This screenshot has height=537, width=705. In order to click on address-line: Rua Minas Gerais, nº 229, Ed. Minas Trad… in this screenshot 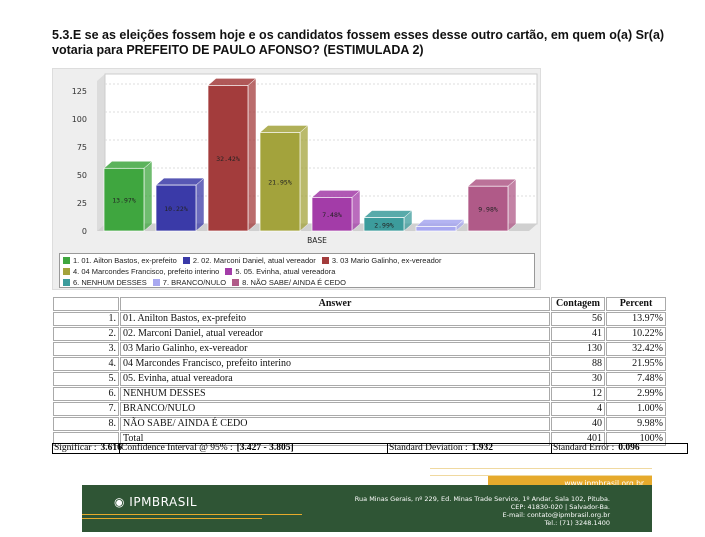, I will do `click(482, 499)`.